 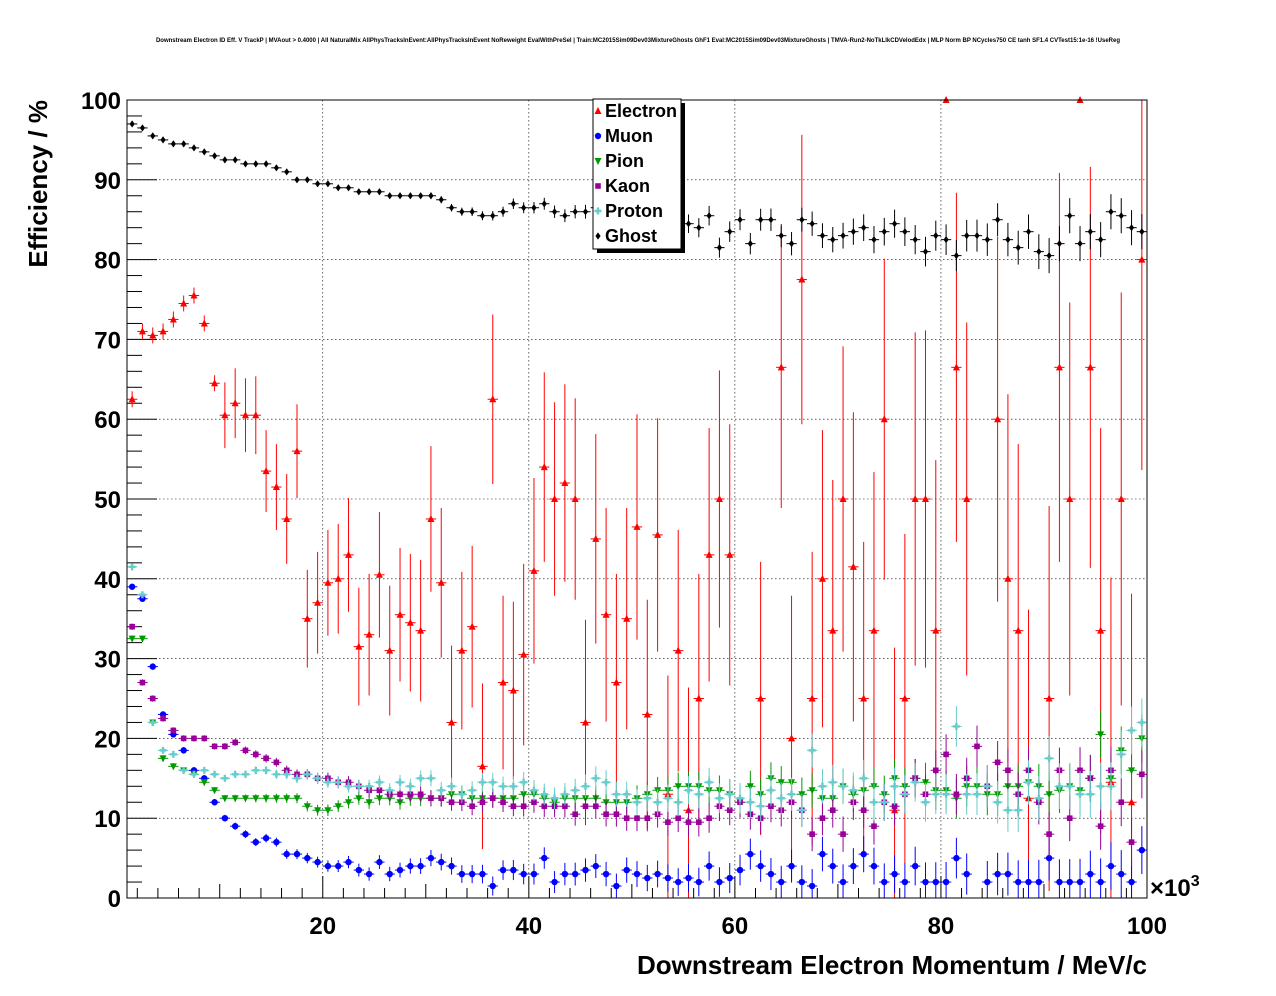 What do you see at coordinates (598, 161) in the screenshot?
I see `legend-marker-pion` at bounding box center [598, 161].